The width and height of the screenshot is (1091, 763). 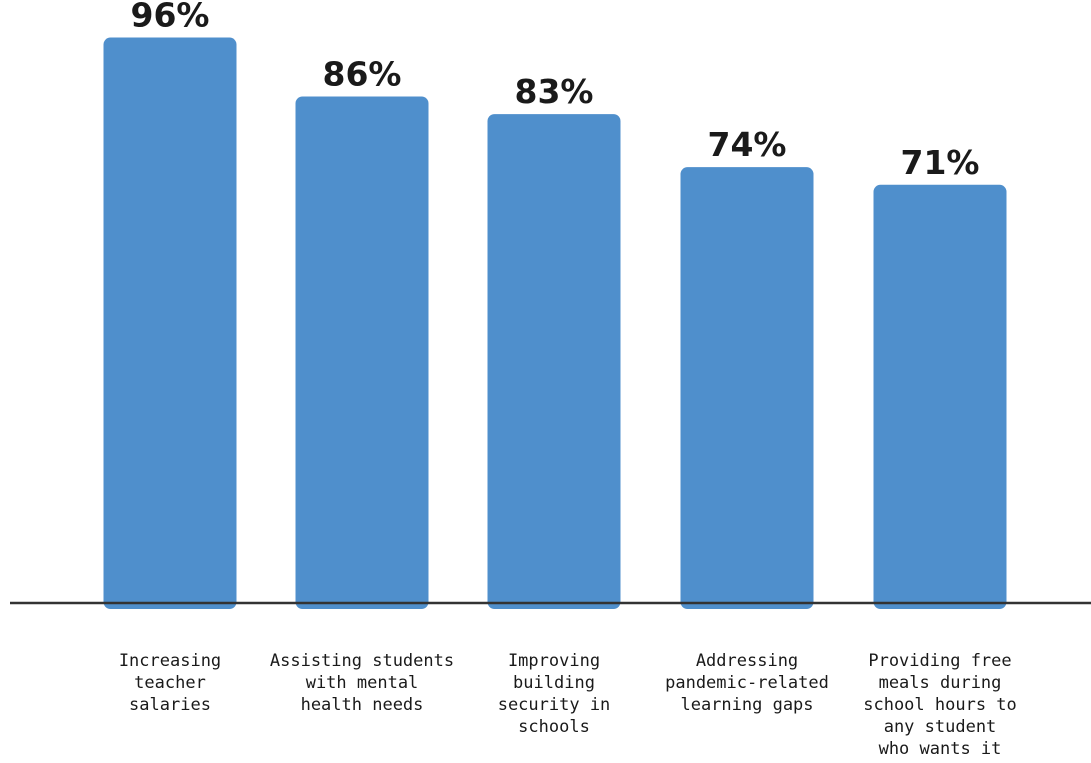 What do you see at coordinates (362, 661) in the screenshot?
I see `category-label-line: Assisting students` at bounding box center [362, 661].